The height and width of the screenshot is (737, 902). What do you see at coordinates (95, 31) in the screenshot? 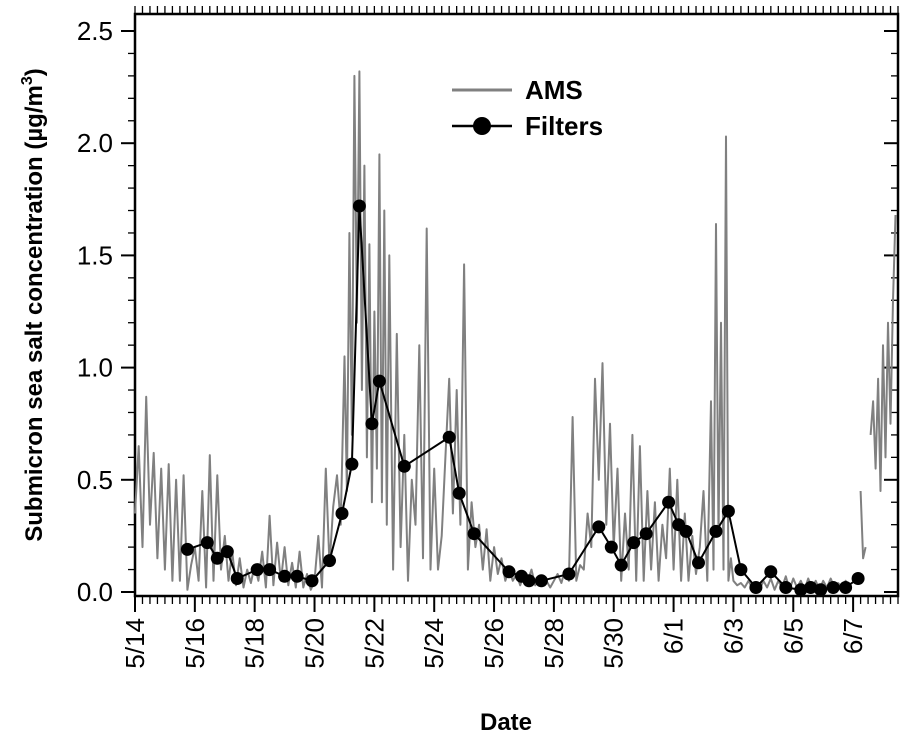
I see `y-tick-label: 2.5` at bounding box center [95, 31].